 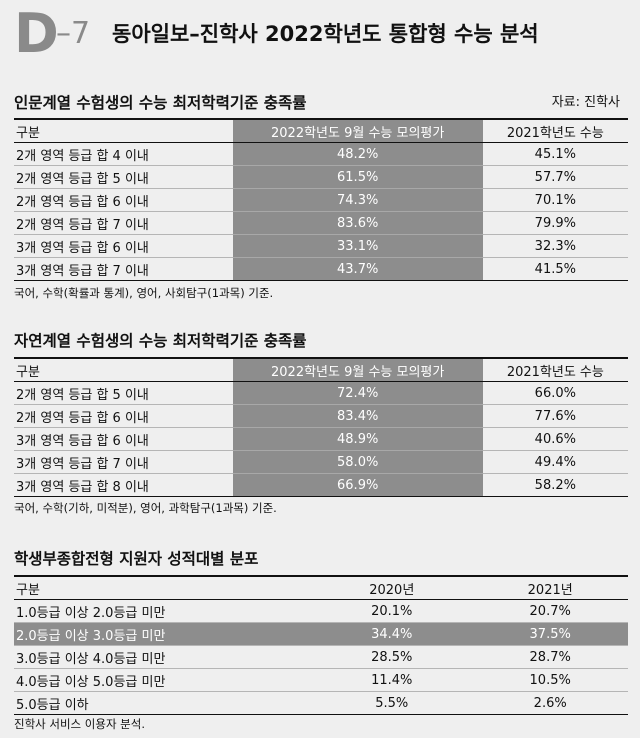 I want to click on value-2020: 5.5%, so click(x=392, y=703).